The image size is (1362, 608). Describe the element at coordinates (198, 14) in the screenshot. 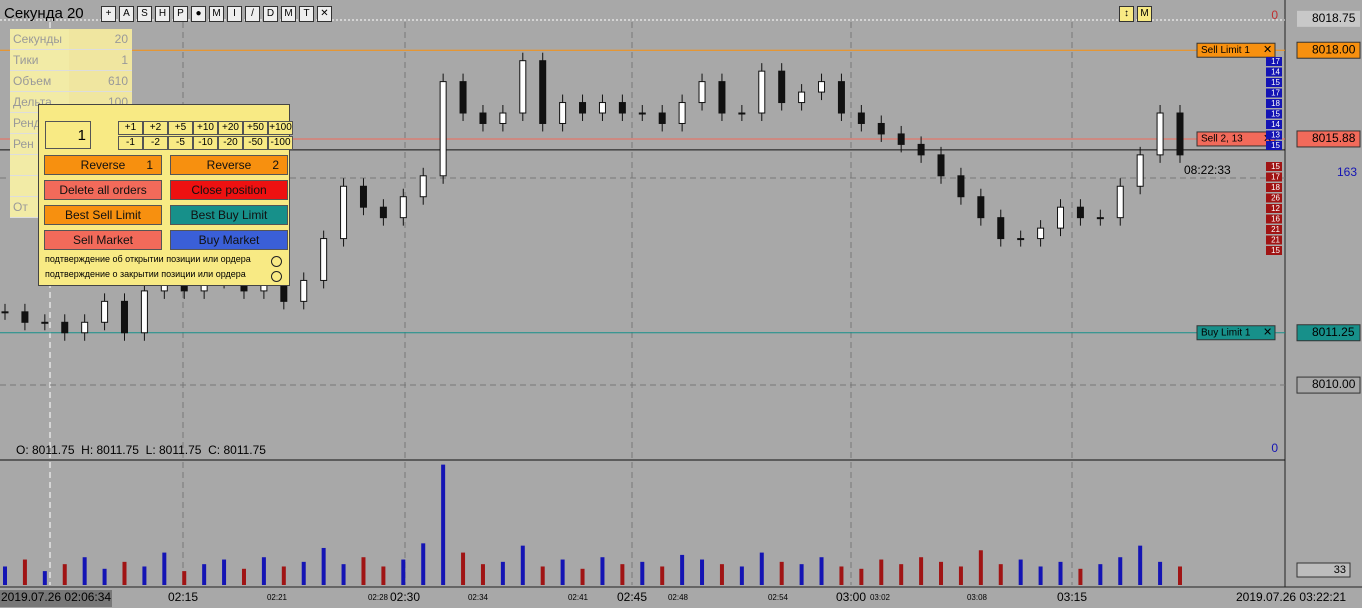

I see `toolbar-button: ●` at that location.